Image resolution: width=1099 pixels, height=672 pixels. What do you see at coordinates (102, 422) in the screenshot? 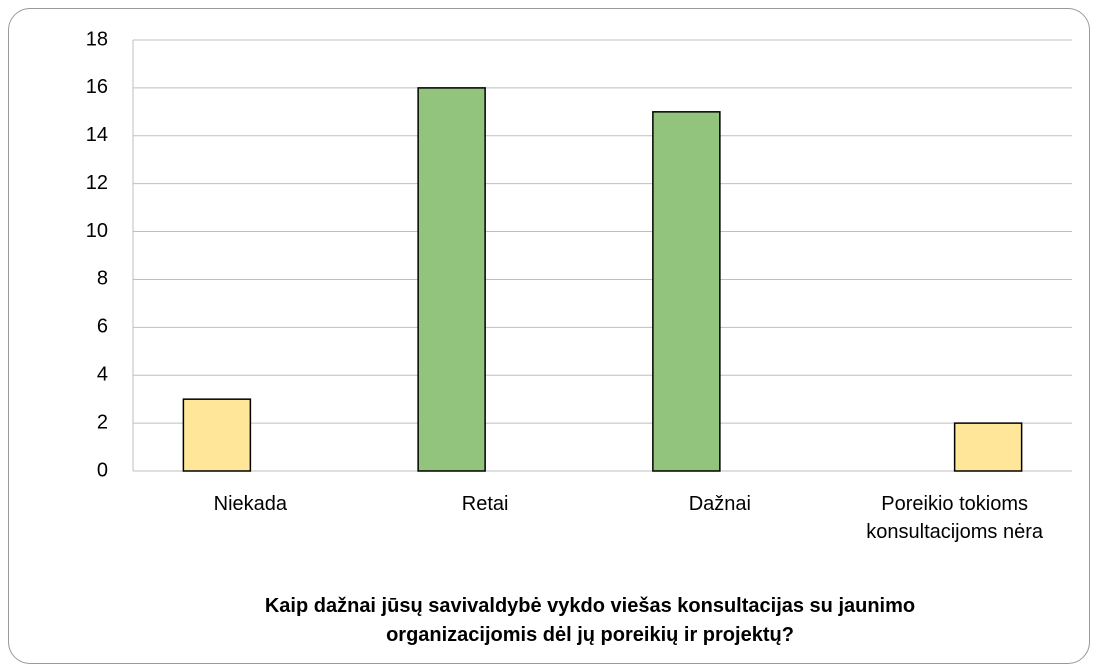
I see `y-tick-label: 2` at bounding box center [102, 422].